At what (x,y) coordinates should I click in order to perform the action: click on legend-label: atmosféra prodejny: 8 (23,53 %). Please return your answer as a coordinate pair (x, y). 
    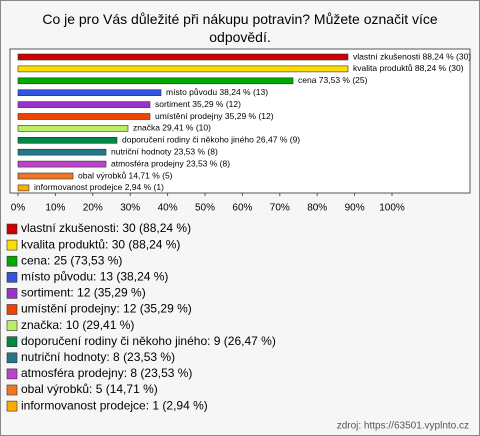
    Looking at the image, I should click on (106, 373).